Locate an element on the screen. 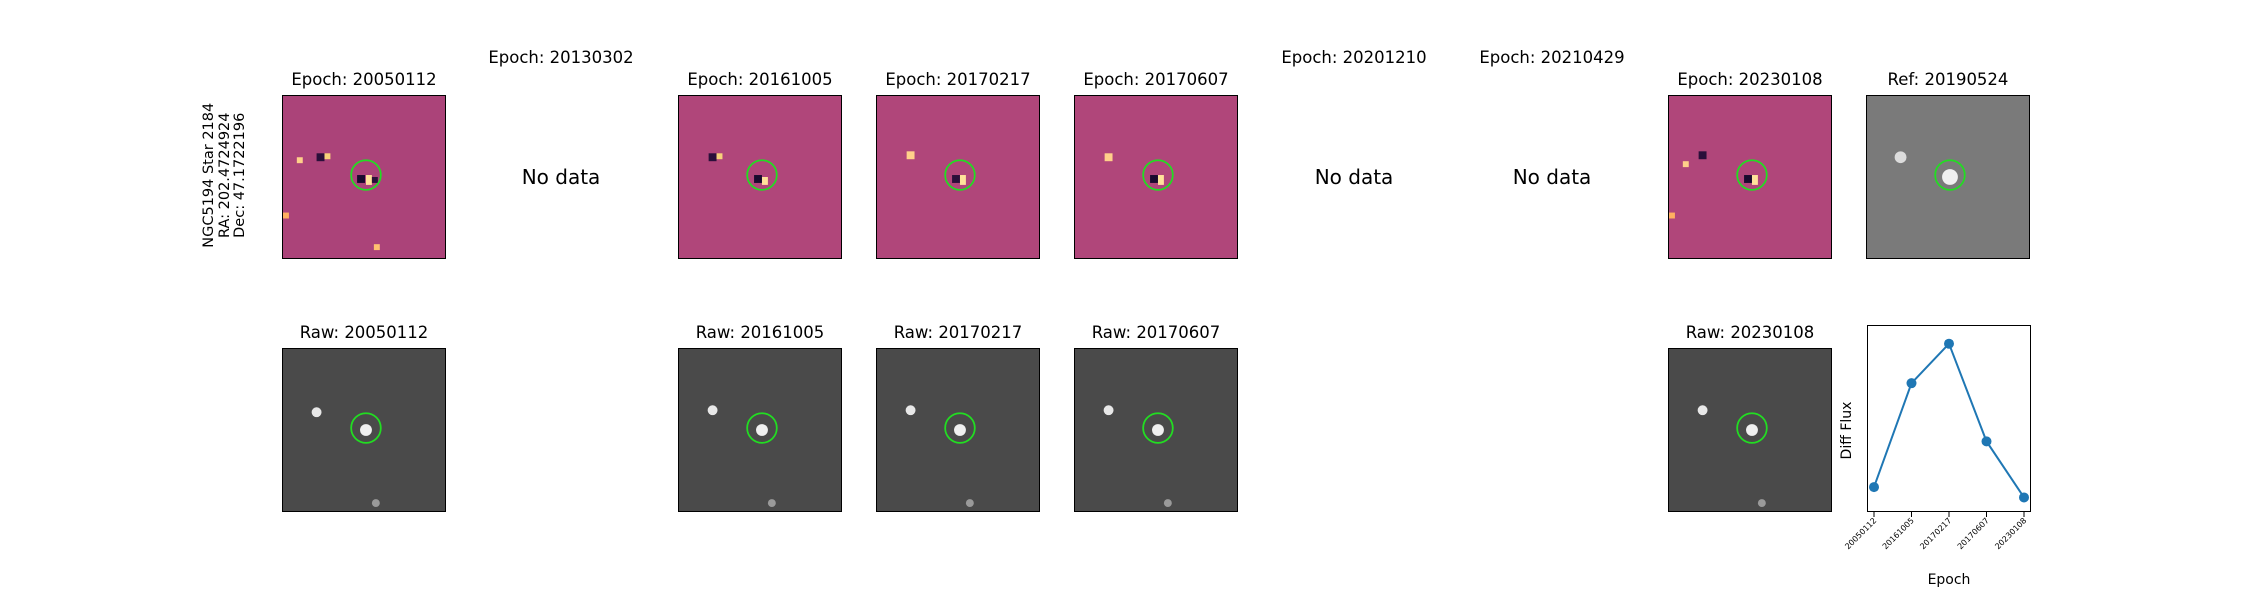 The width and height of the screenshot is (2250, 600). y-axis-label: Diff Flux is located at coordinates (1847, 431).